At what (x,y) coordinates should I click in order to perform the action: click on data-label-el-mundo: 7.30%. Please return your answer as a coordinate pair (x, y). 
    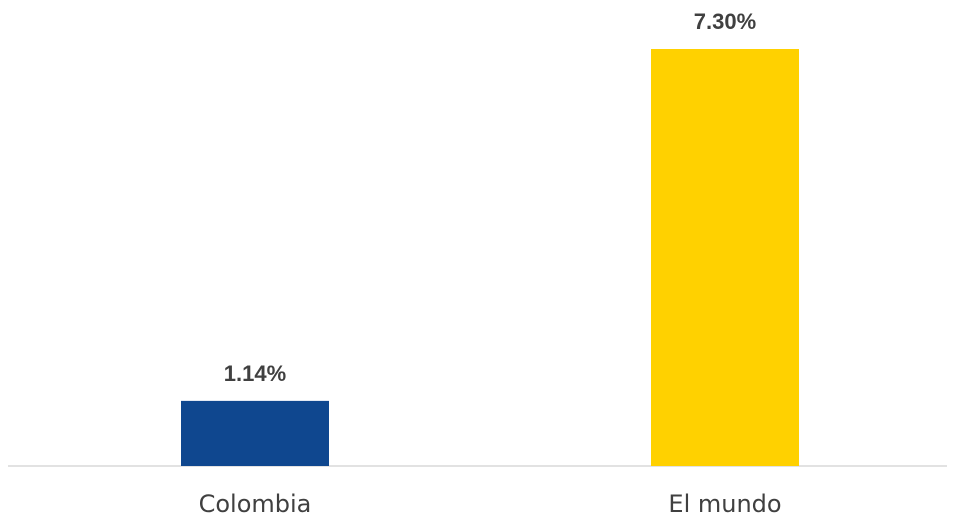
    Looking at the image, I should click on (725, 21).